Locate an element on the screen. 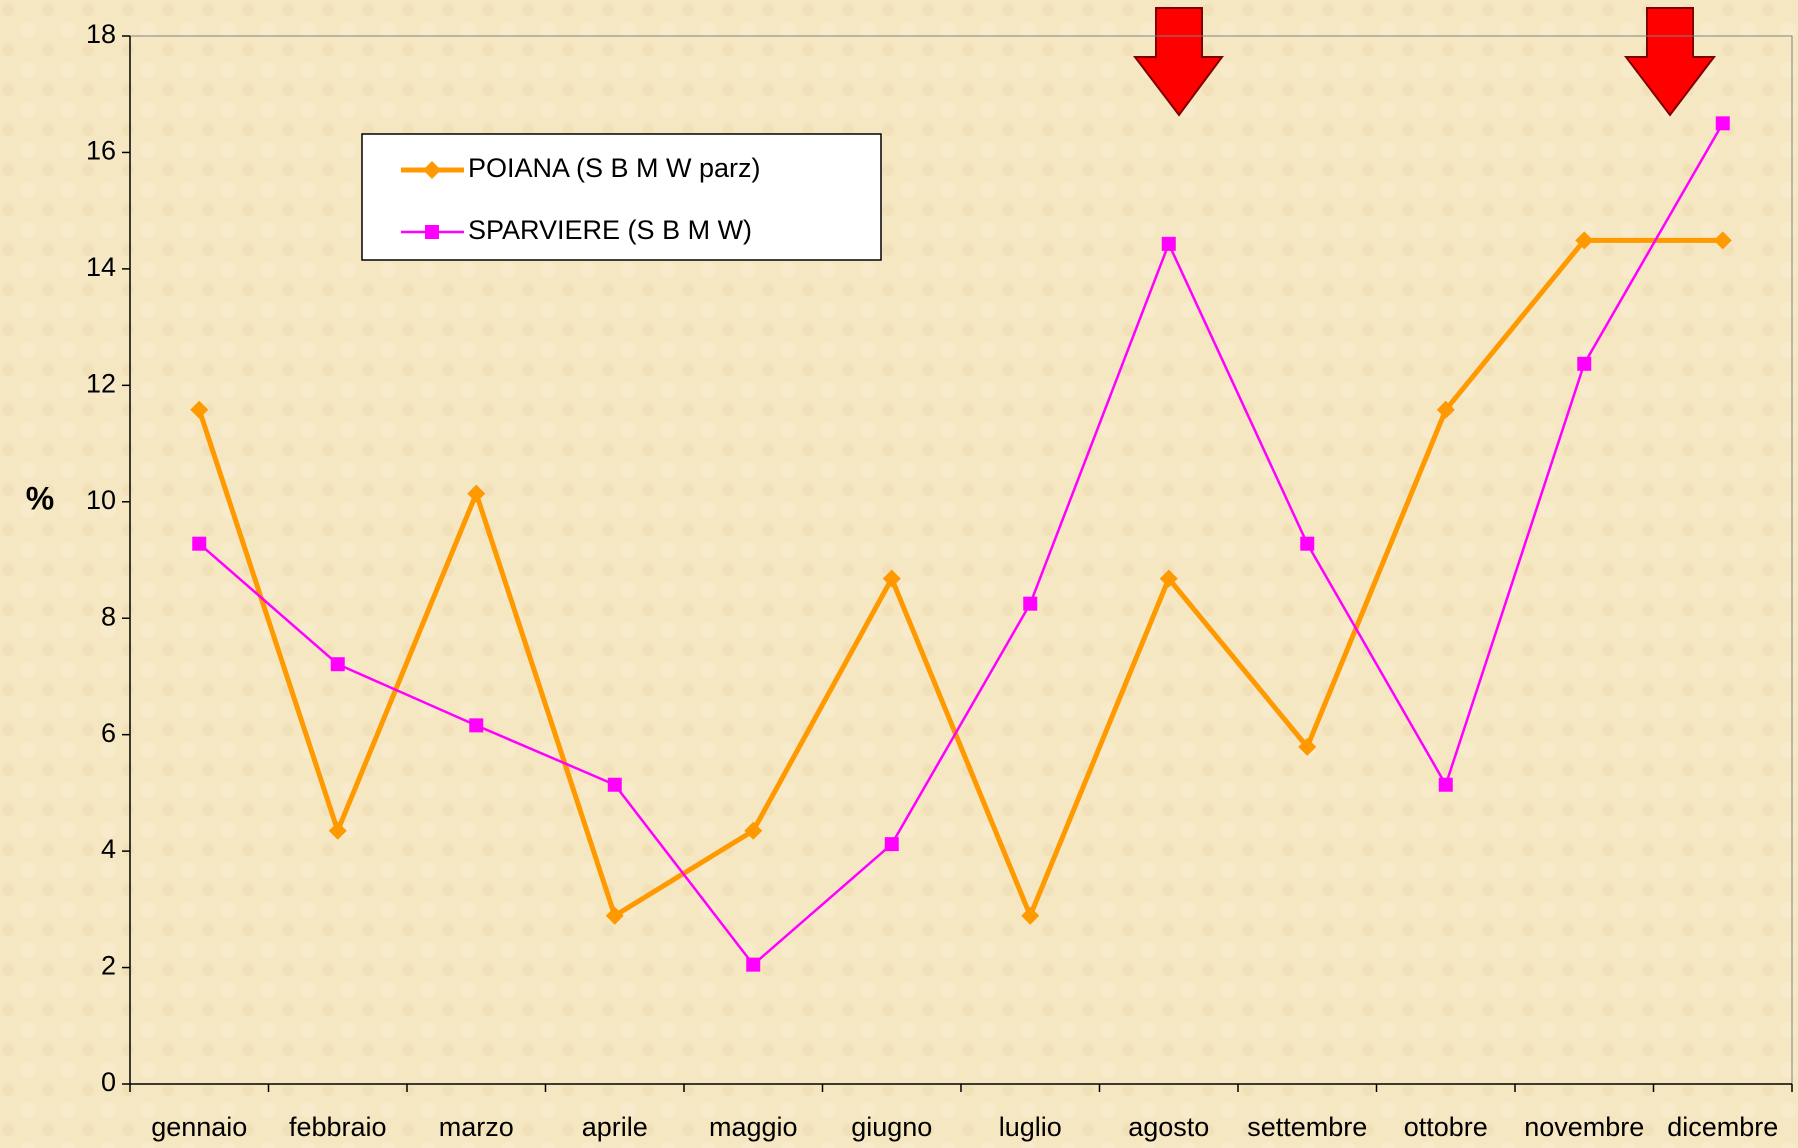  y-tick-label: 10 is located at coordinates (101, 500).